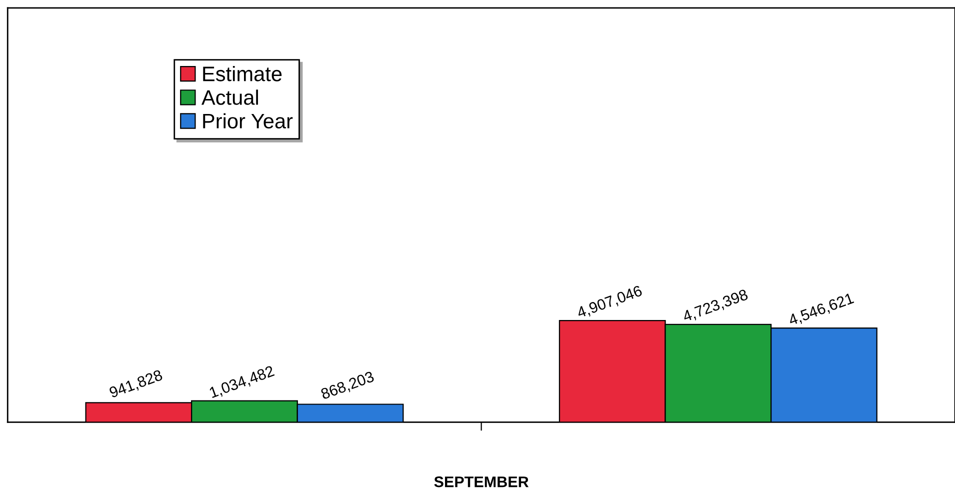 The image size is (955, 495). What do you see at coordinates (242, 74) in the screenshot?
I see `legend-label: Estimate` at bounding box center [242, 74].